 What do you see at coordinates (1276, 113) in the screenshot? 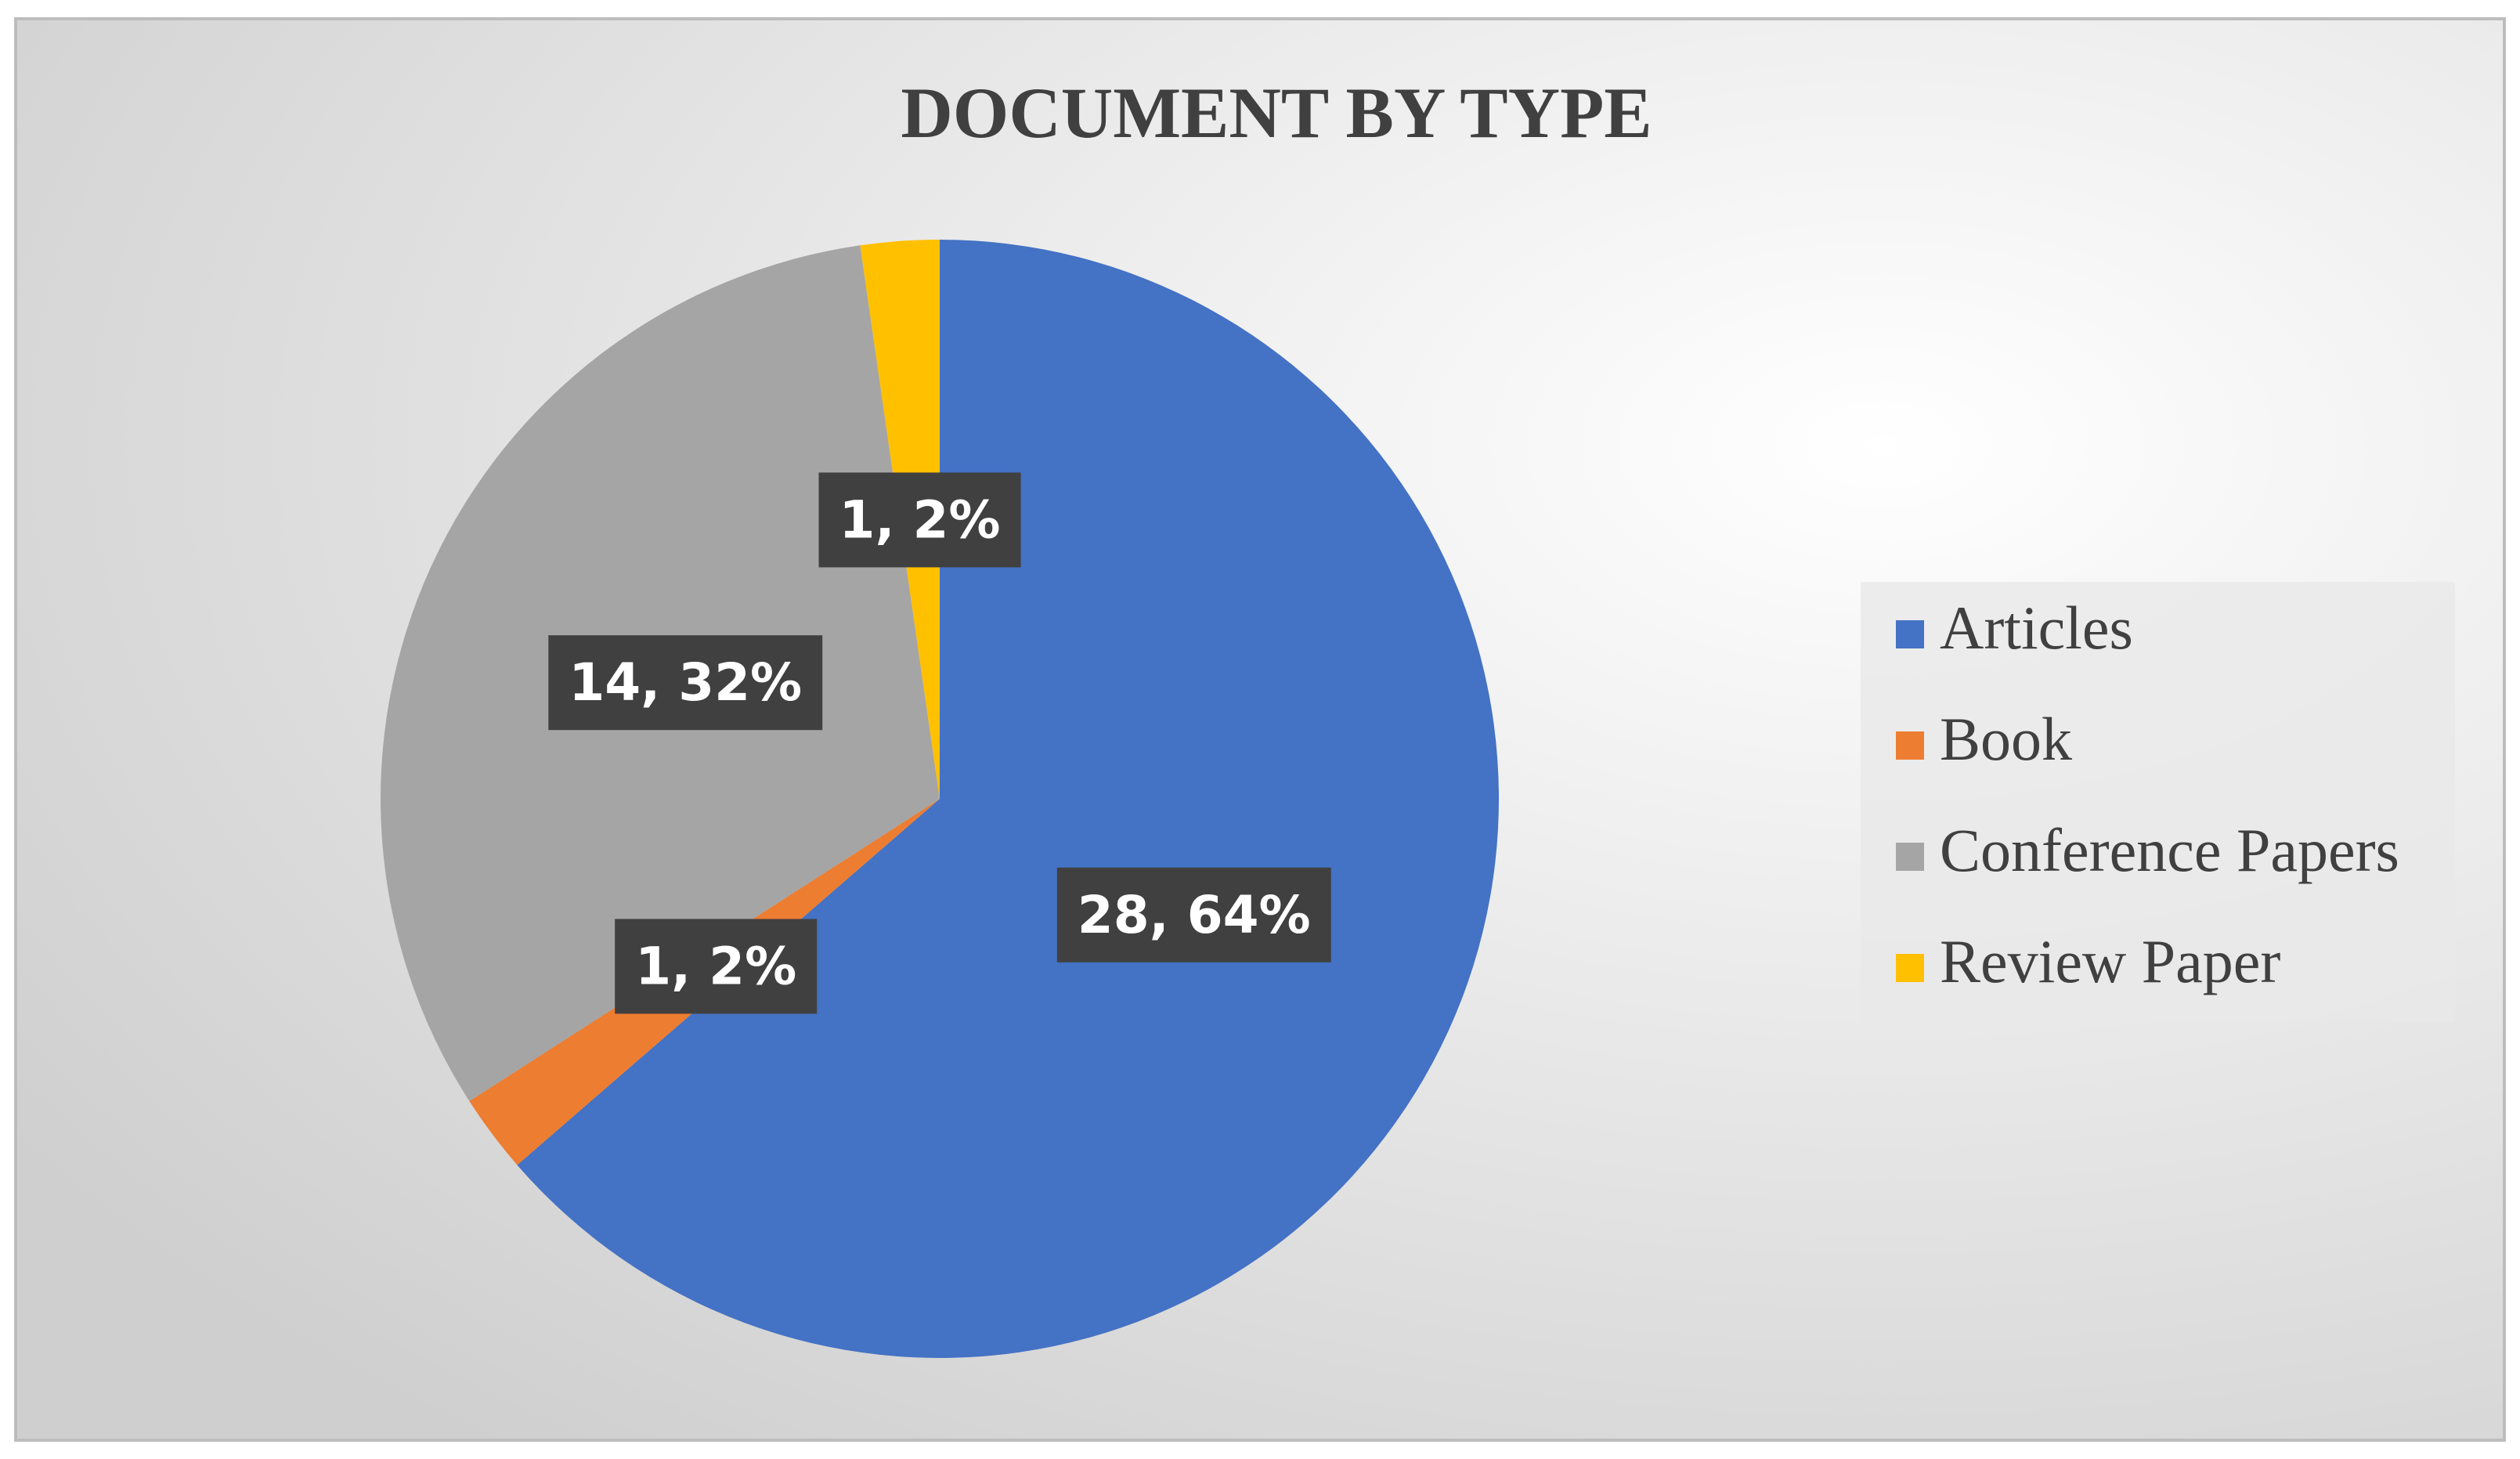
I see `chart-title: DOCUMENT BY TYPE` at bounding box center [1276, 113].